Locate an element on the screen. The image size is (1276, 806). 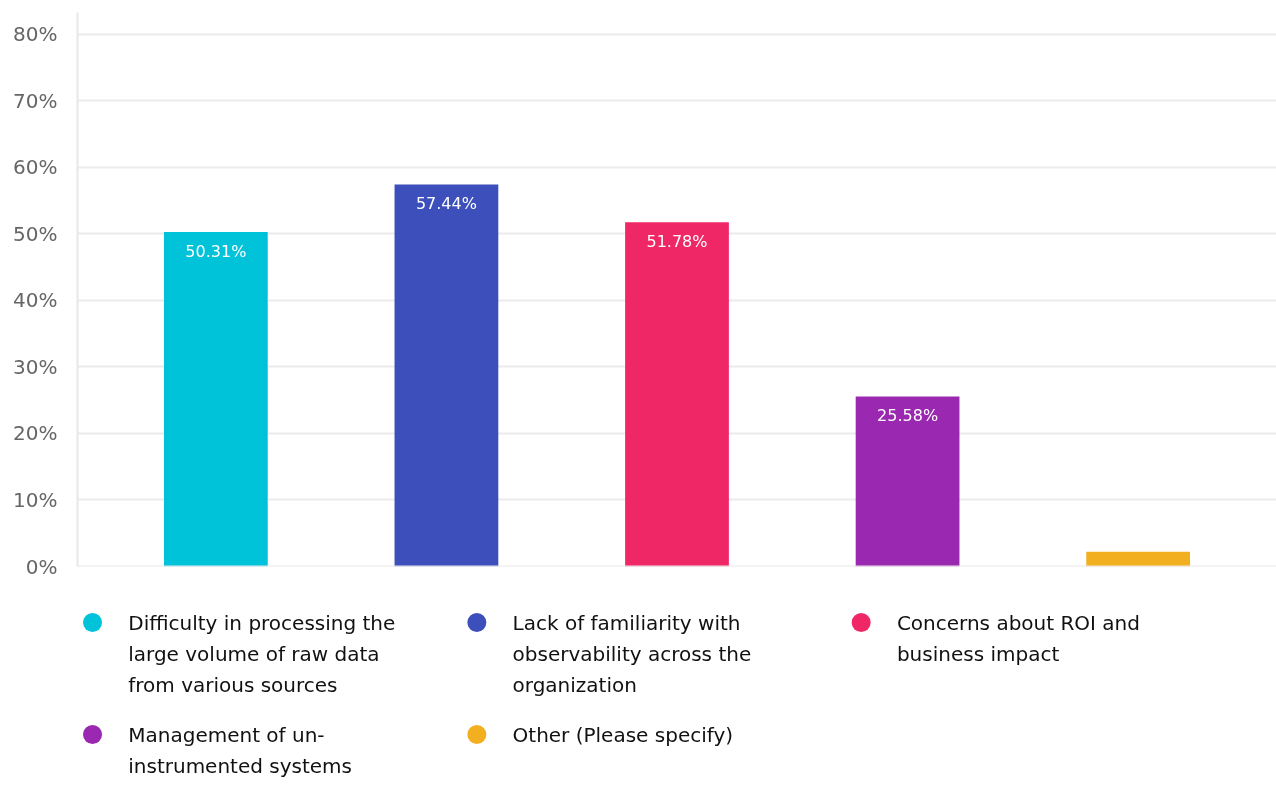
y-tick-label: 40% is located at coordinates (35, 300).